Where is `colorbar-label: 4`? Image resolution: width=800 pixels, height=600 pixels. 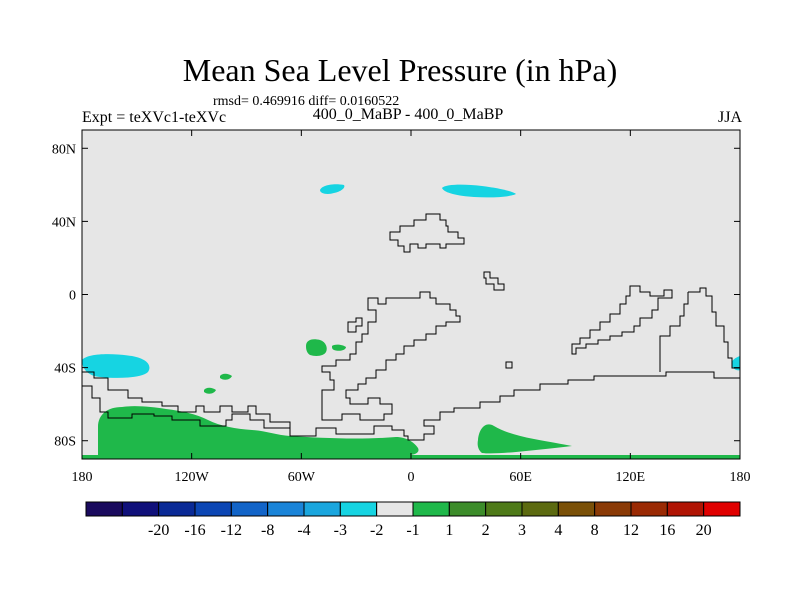 colorbar-label: 4 is located at coordinates (558, 530).